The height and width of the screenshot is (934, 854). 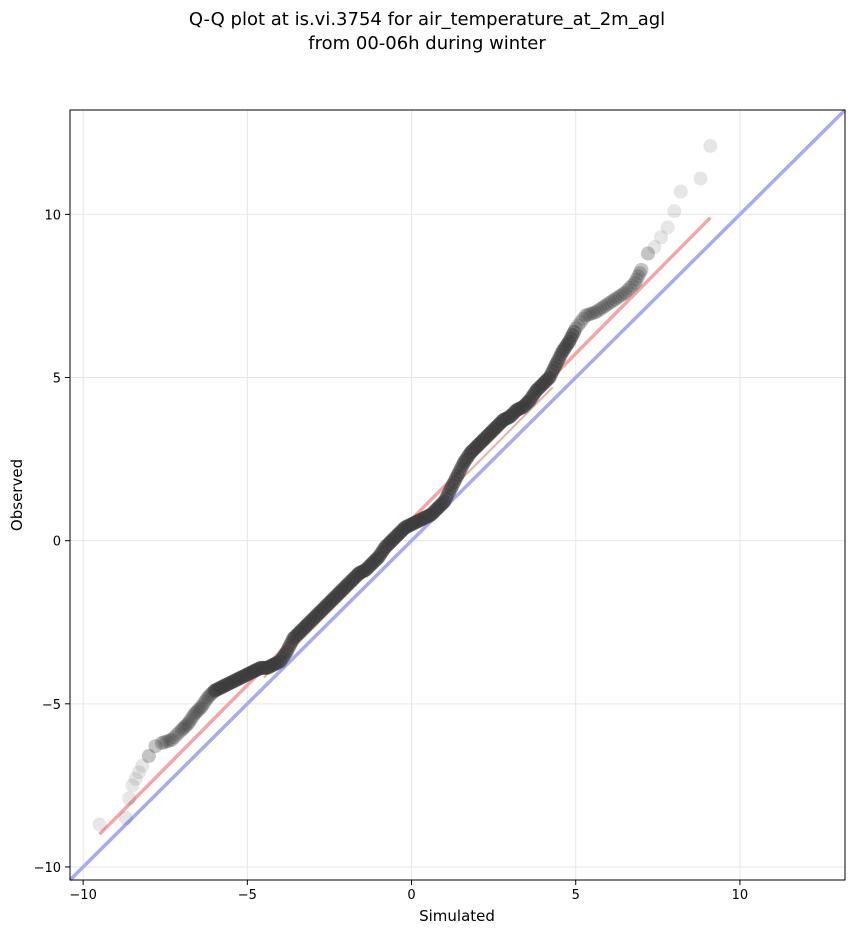 What do you see at coordinates (17, 495) in the screenshot?
I see `y-axis-label: Observed` at bounding box center [17, 495].